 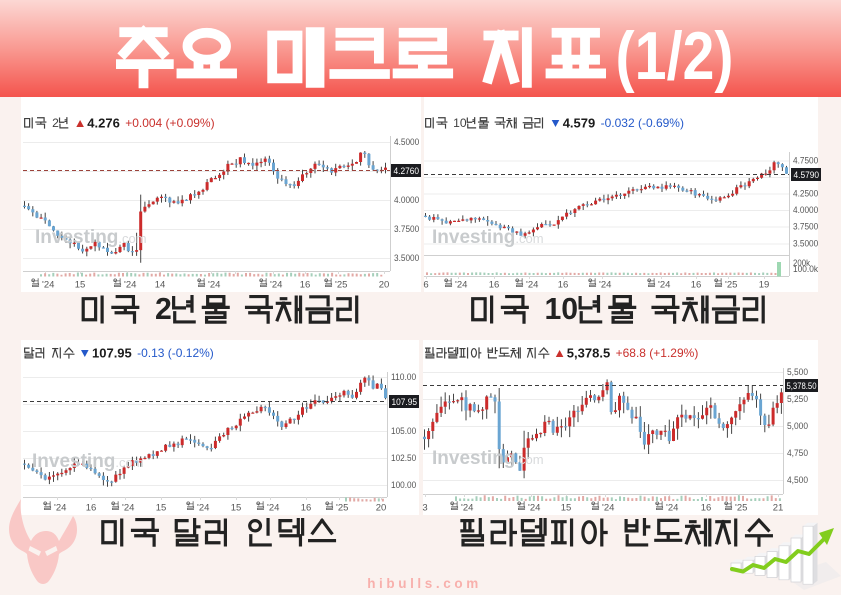 What do you see at coordinates (797, 453) in the screenshot?
I see `svg-text: 4,750` at bounding box center [797, 453].